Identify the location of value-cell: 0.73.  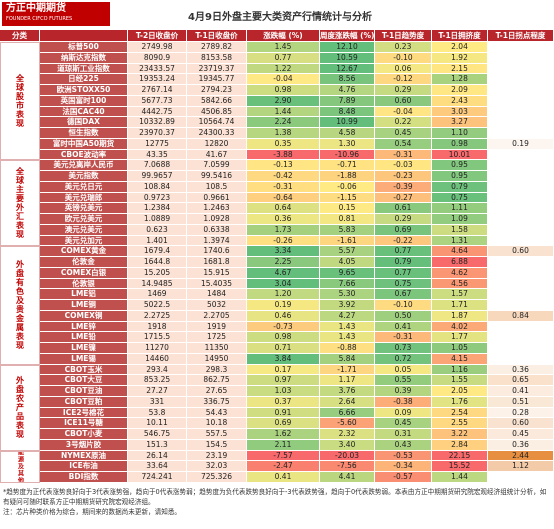
(403, 348).